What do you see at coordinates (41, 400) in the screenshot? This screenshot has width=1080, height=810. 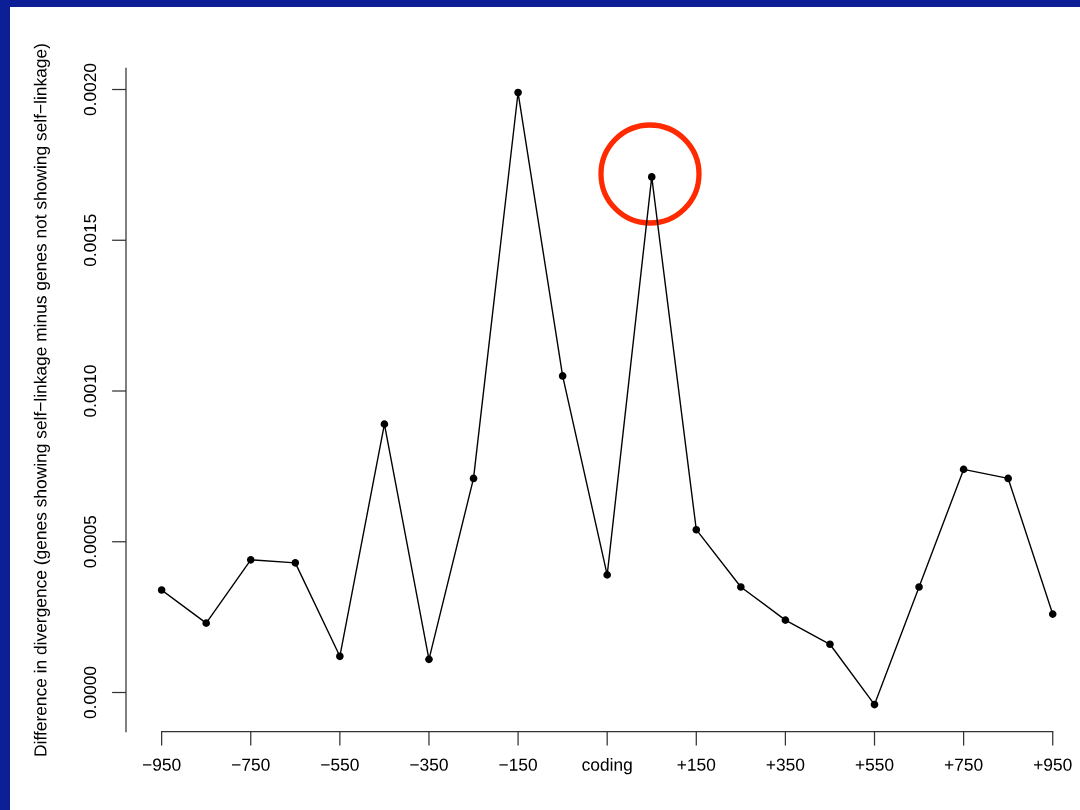 I see `y-axis-title: Difference in divergence (genes showing self−linkage minus genes not showing self−linkage)` at bounding box center [41, 400].